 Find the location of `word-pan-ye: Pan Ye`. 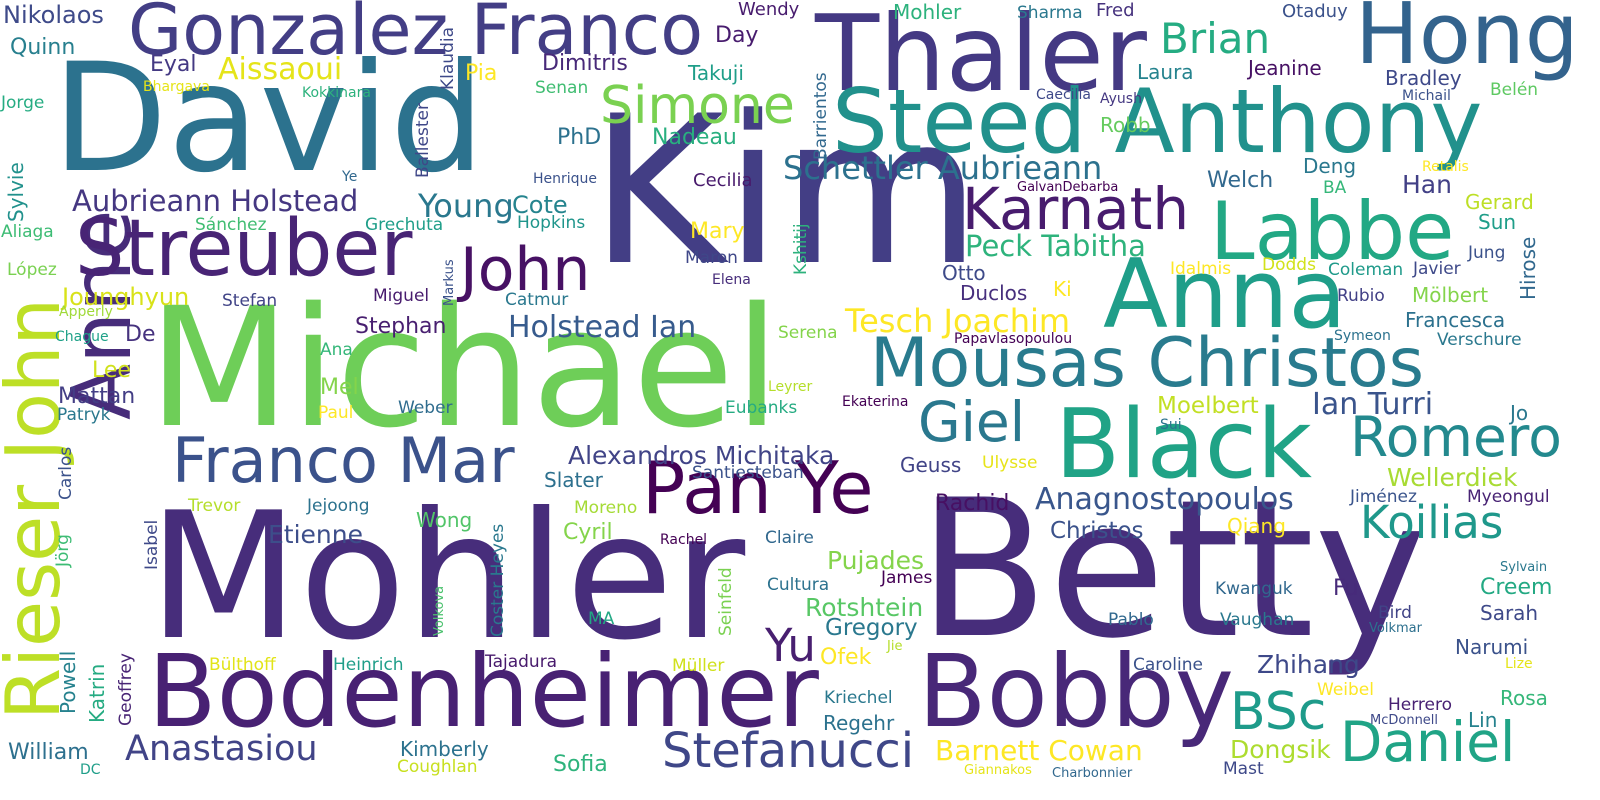

word-pan-ye: Pan Ye is located at coordinates (758, 488).